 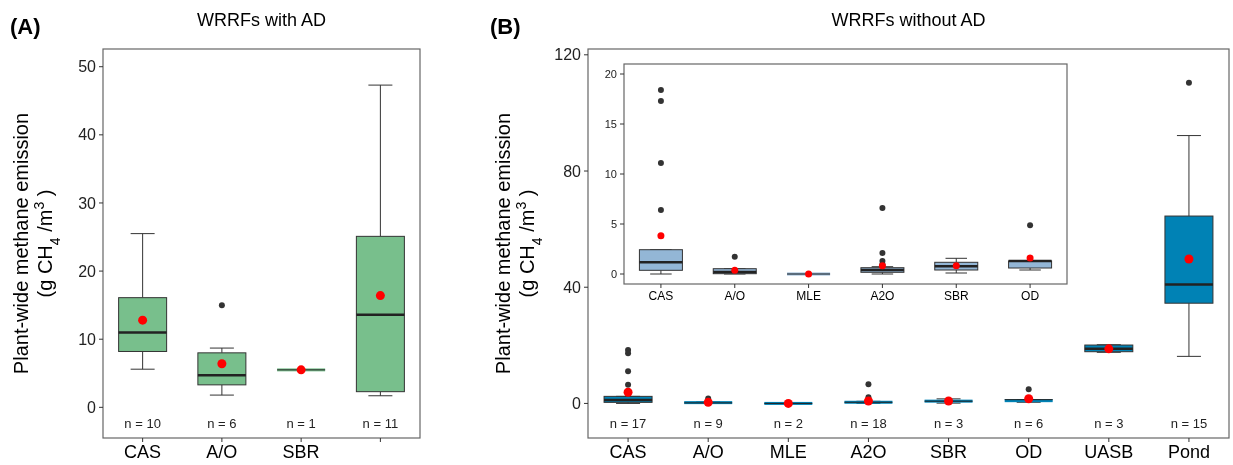 What do you see at coordinates (568, 55) in the screenshot?
I see `y-tick-label: 120` at bounding box center [568, 55].